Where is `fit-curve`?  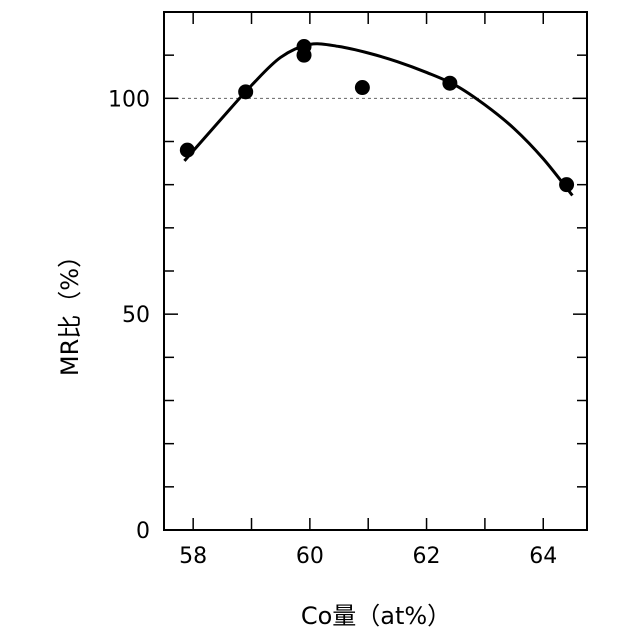 fit-curve is located at coordinates (378, 120).